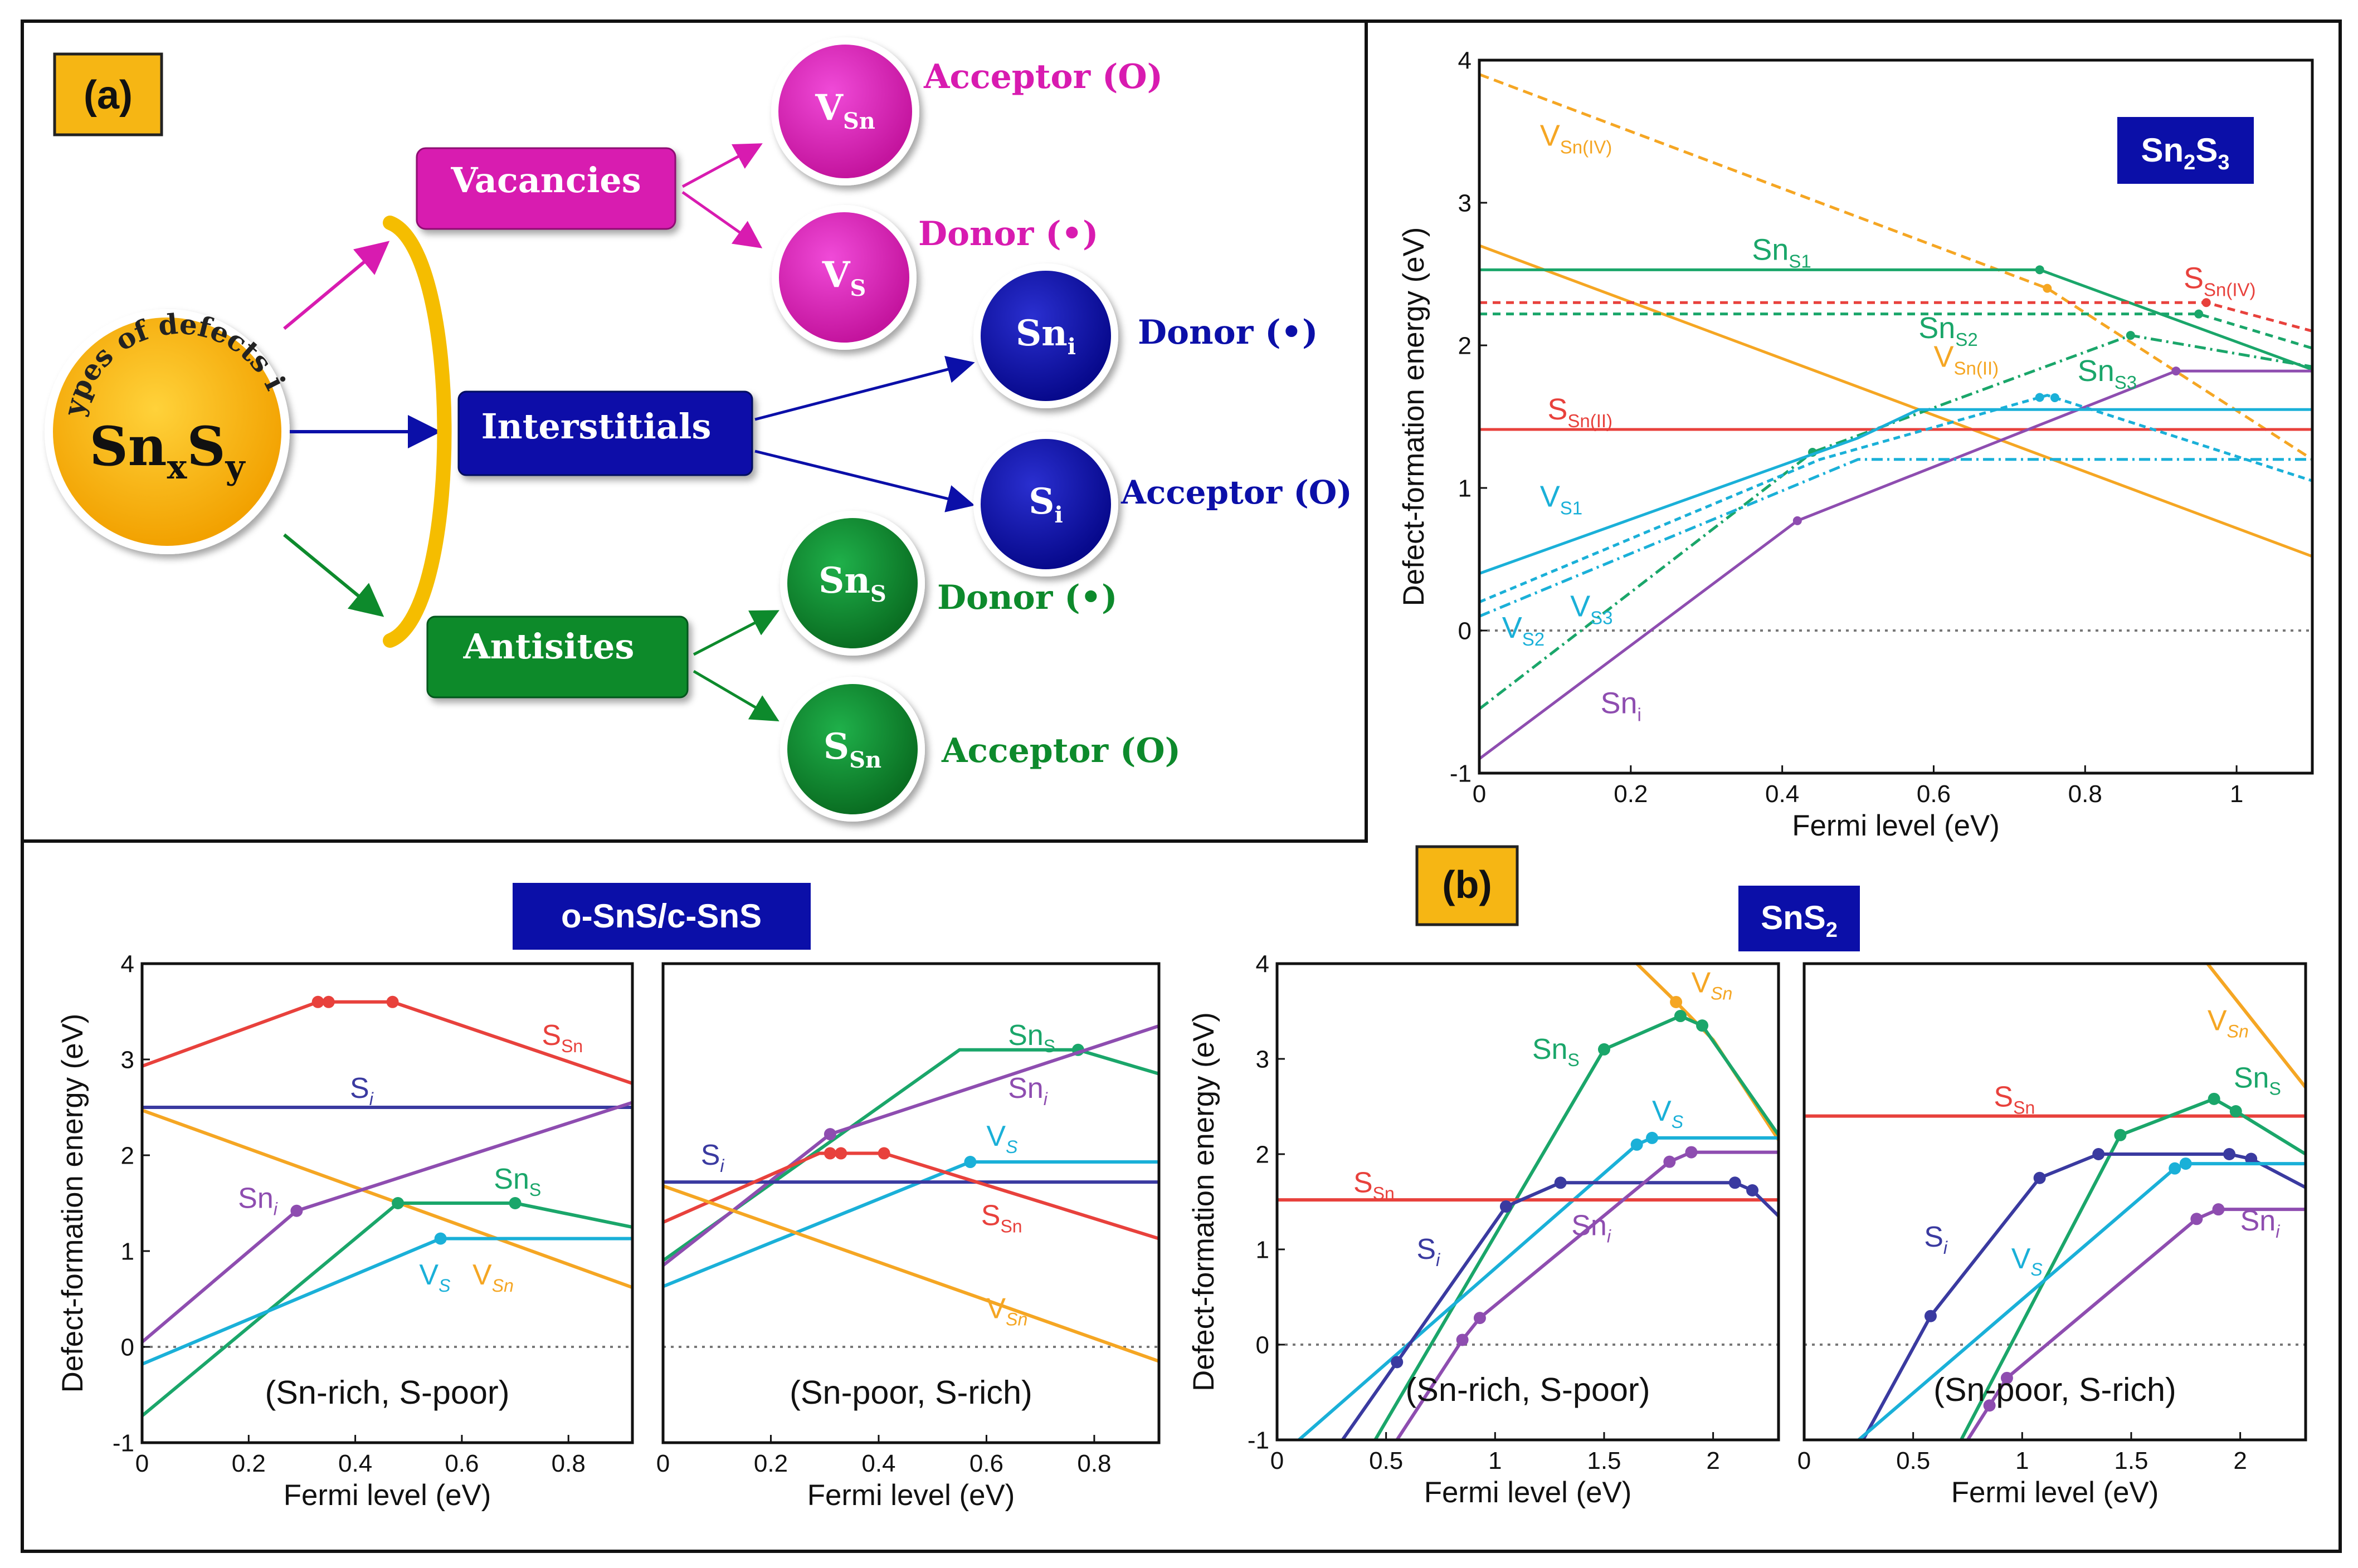  I want to click on series-line-sn-i, so click(1587, 1295).